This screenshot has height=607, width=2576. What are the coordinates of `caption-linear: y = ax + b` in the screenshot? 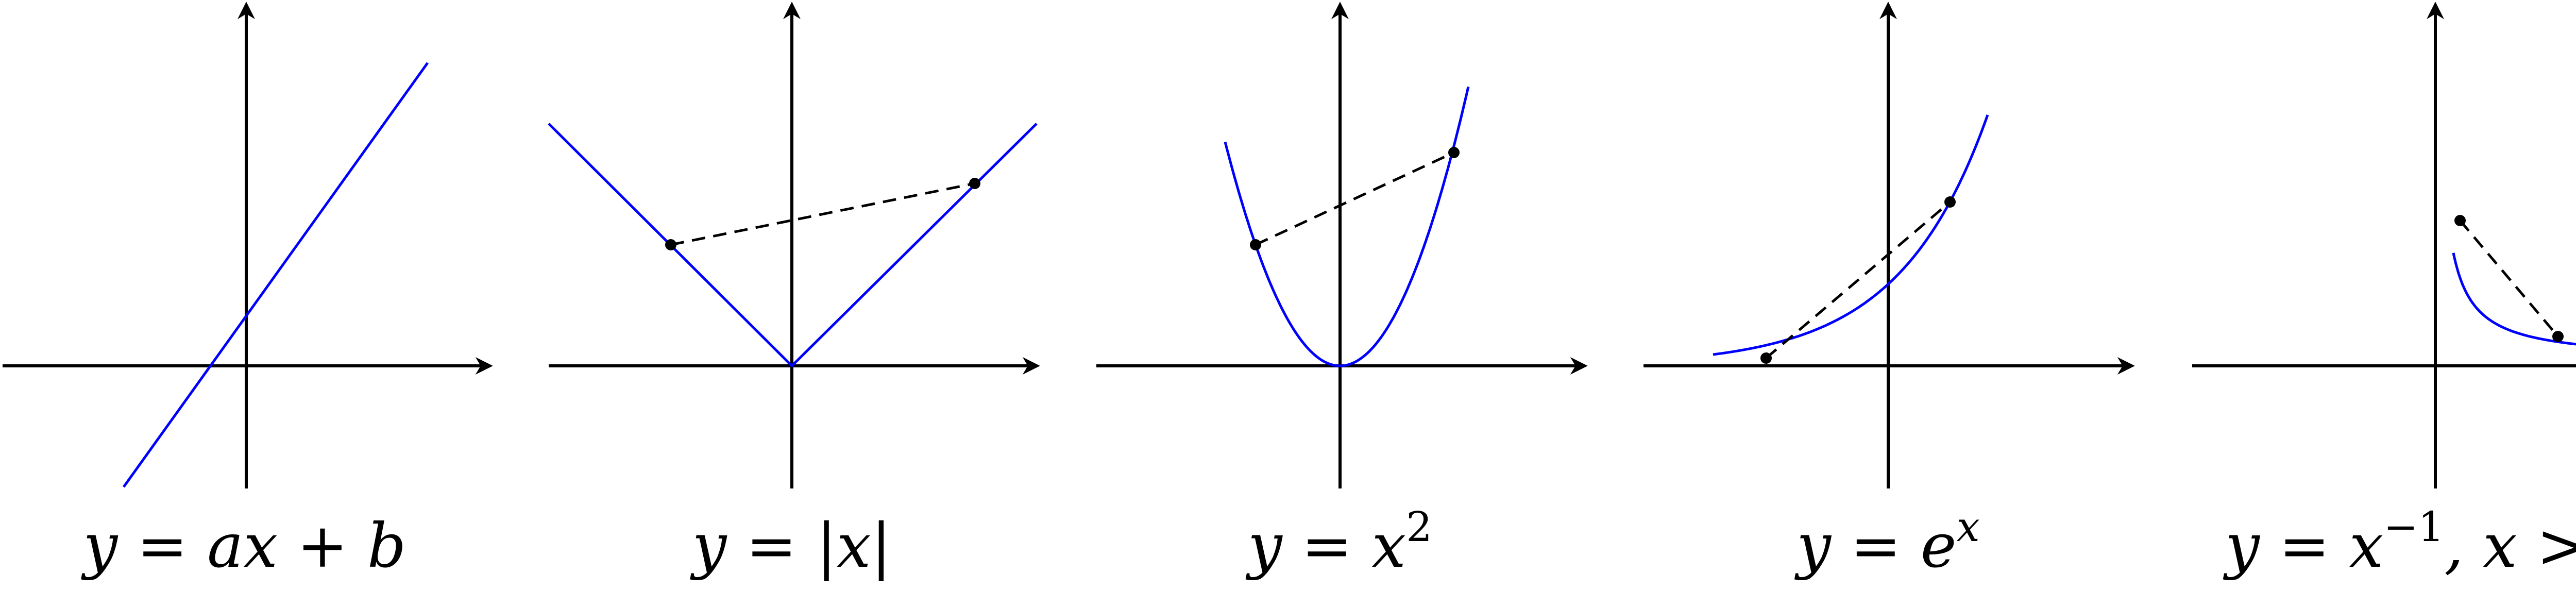 It's located at (244, 545).